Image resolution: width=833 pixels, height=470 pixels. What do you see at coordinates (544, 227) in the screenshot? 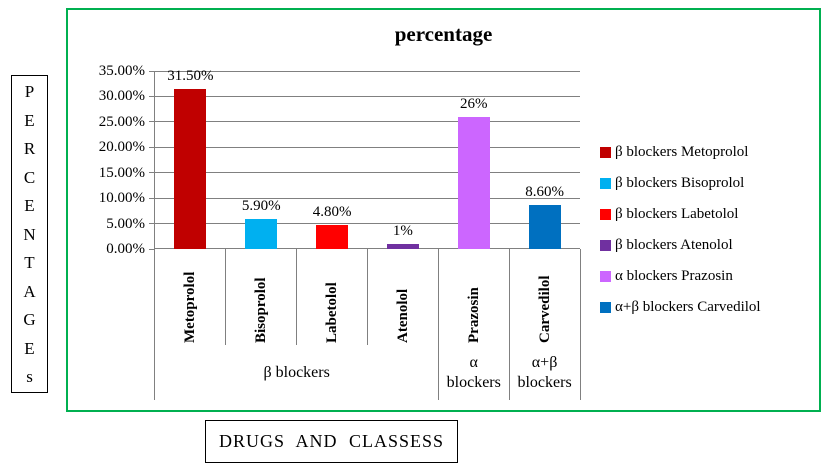
I see `bar-carvedilol` at bounding box center [544, 227].